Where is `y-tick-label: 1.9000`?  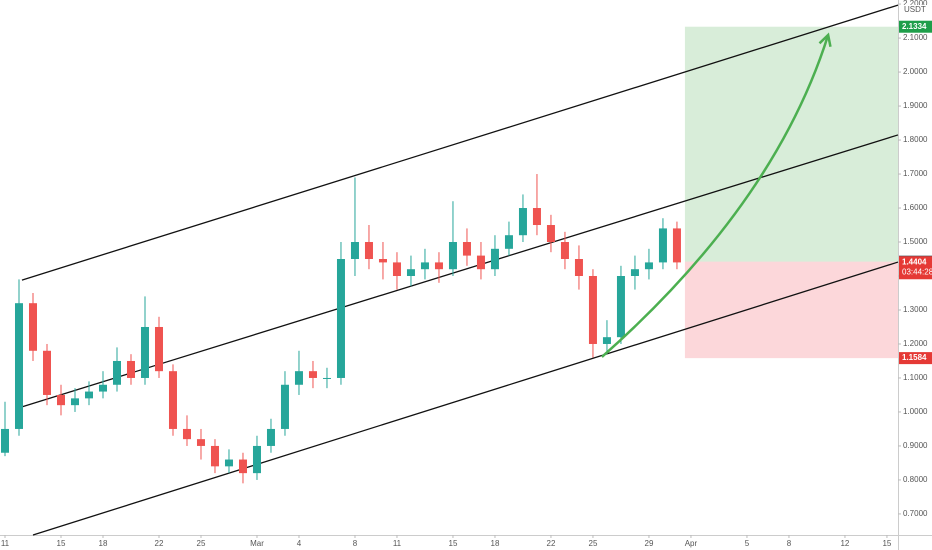
y-tick-label: 1.9000 is located at coordinates (915, 105).